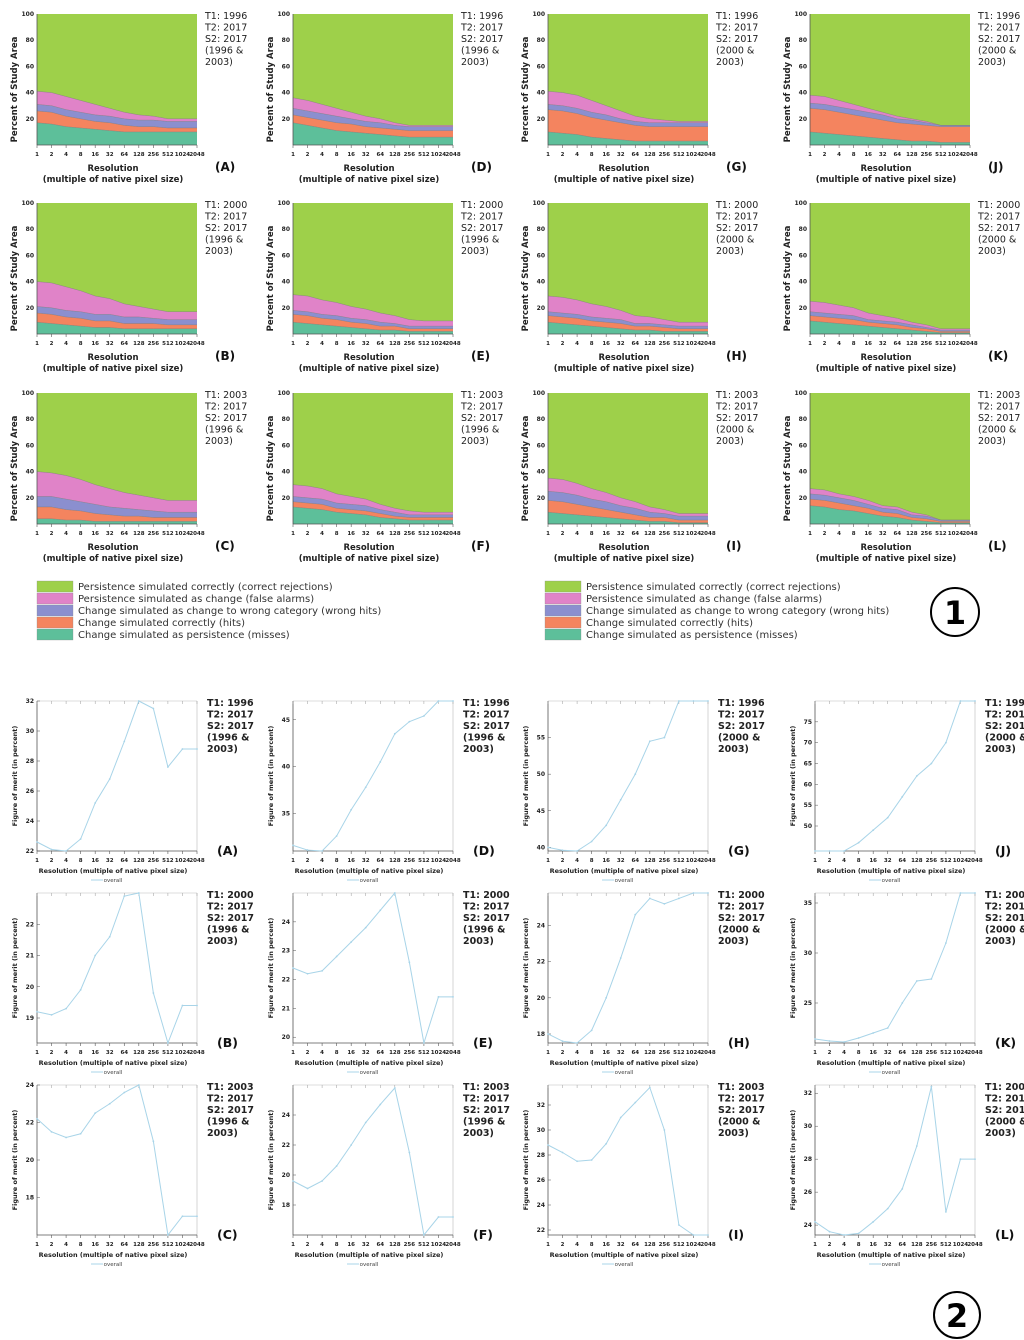 This screenshot has width=1024, height=1340. Describe the element at coordinates (736, 167) in the screenshot. I see `panel-letter: (G)` at that location.